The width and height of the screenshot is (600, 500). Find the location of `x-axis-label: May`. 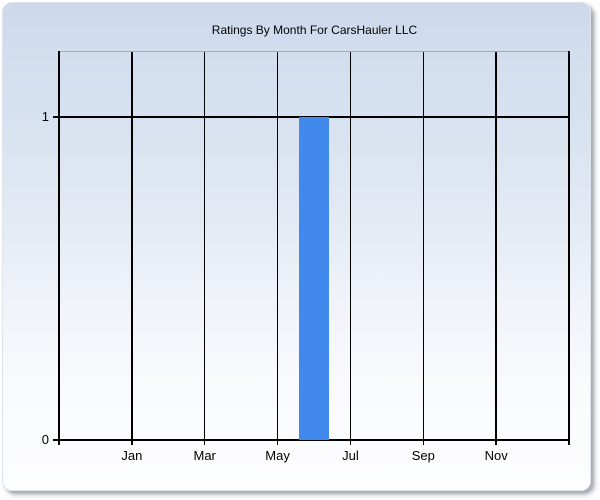

x-axis-label: May is located at coordinates (277, 455).